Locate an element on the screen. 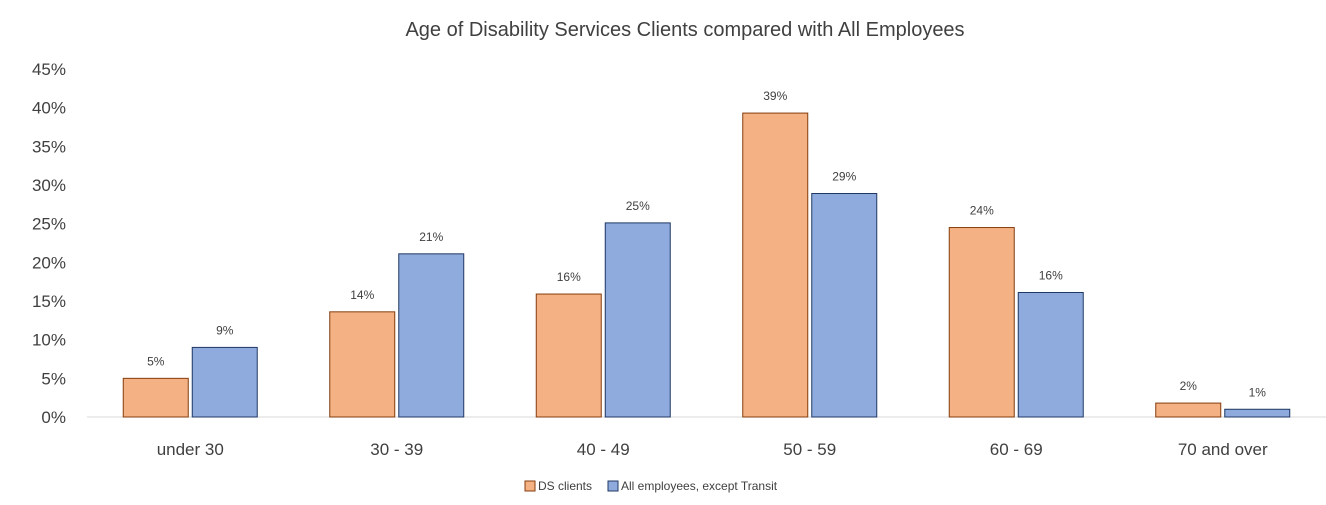  data-label: 1% is located at coordinates (1258, 392).